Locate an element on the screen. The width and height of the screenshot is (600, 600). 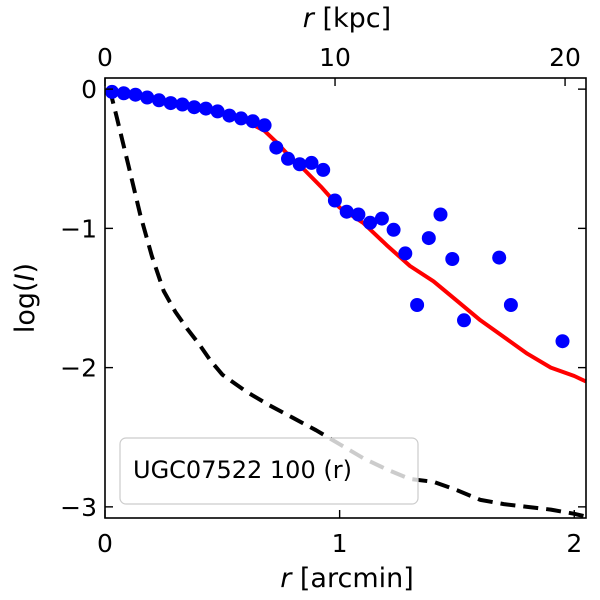
x2-axis-label: r [kpc] is located at coordinates (347, 18).